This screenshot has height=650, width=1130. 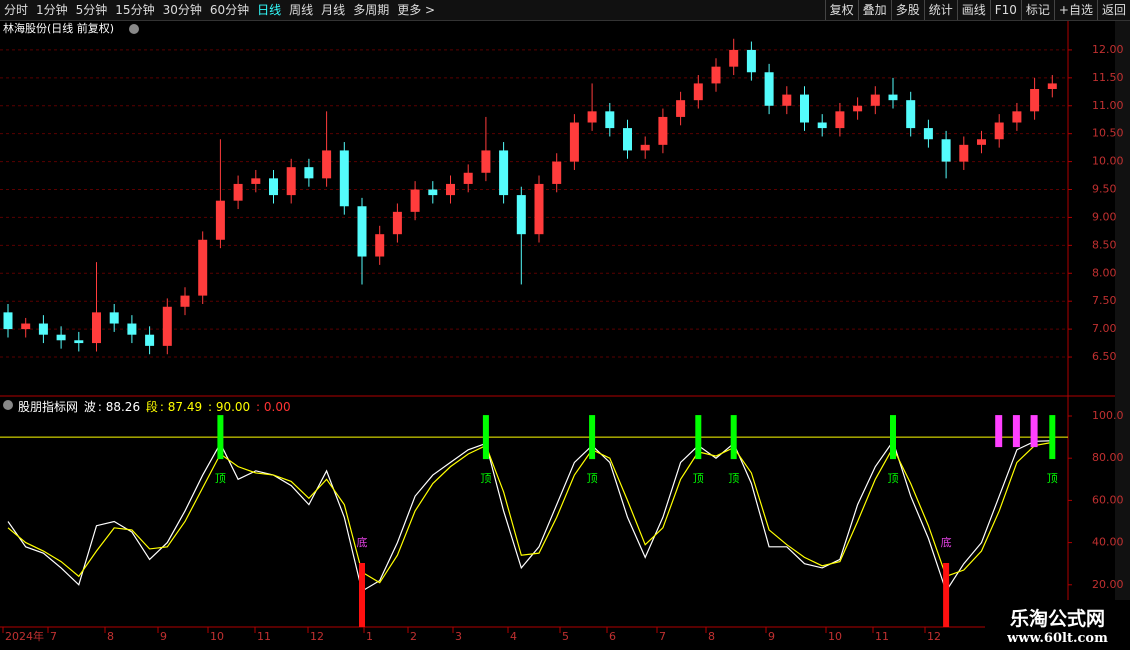 I want to click on extra-value: 0.00, so click(x=273, y=407).